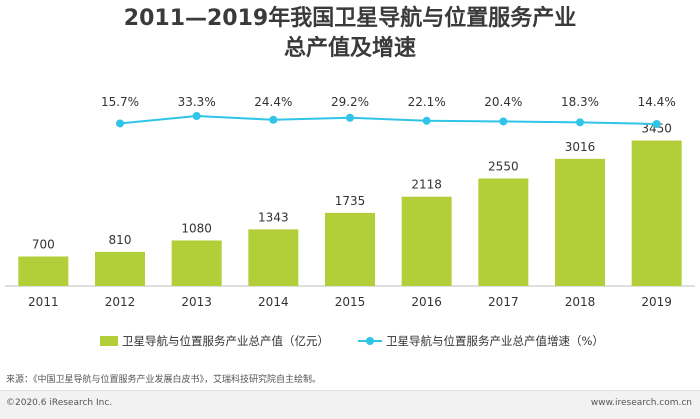  Describe the element at coordinates (120, 102) in the screenshot. I see `growth-label-2012: 15.7%` at that location.